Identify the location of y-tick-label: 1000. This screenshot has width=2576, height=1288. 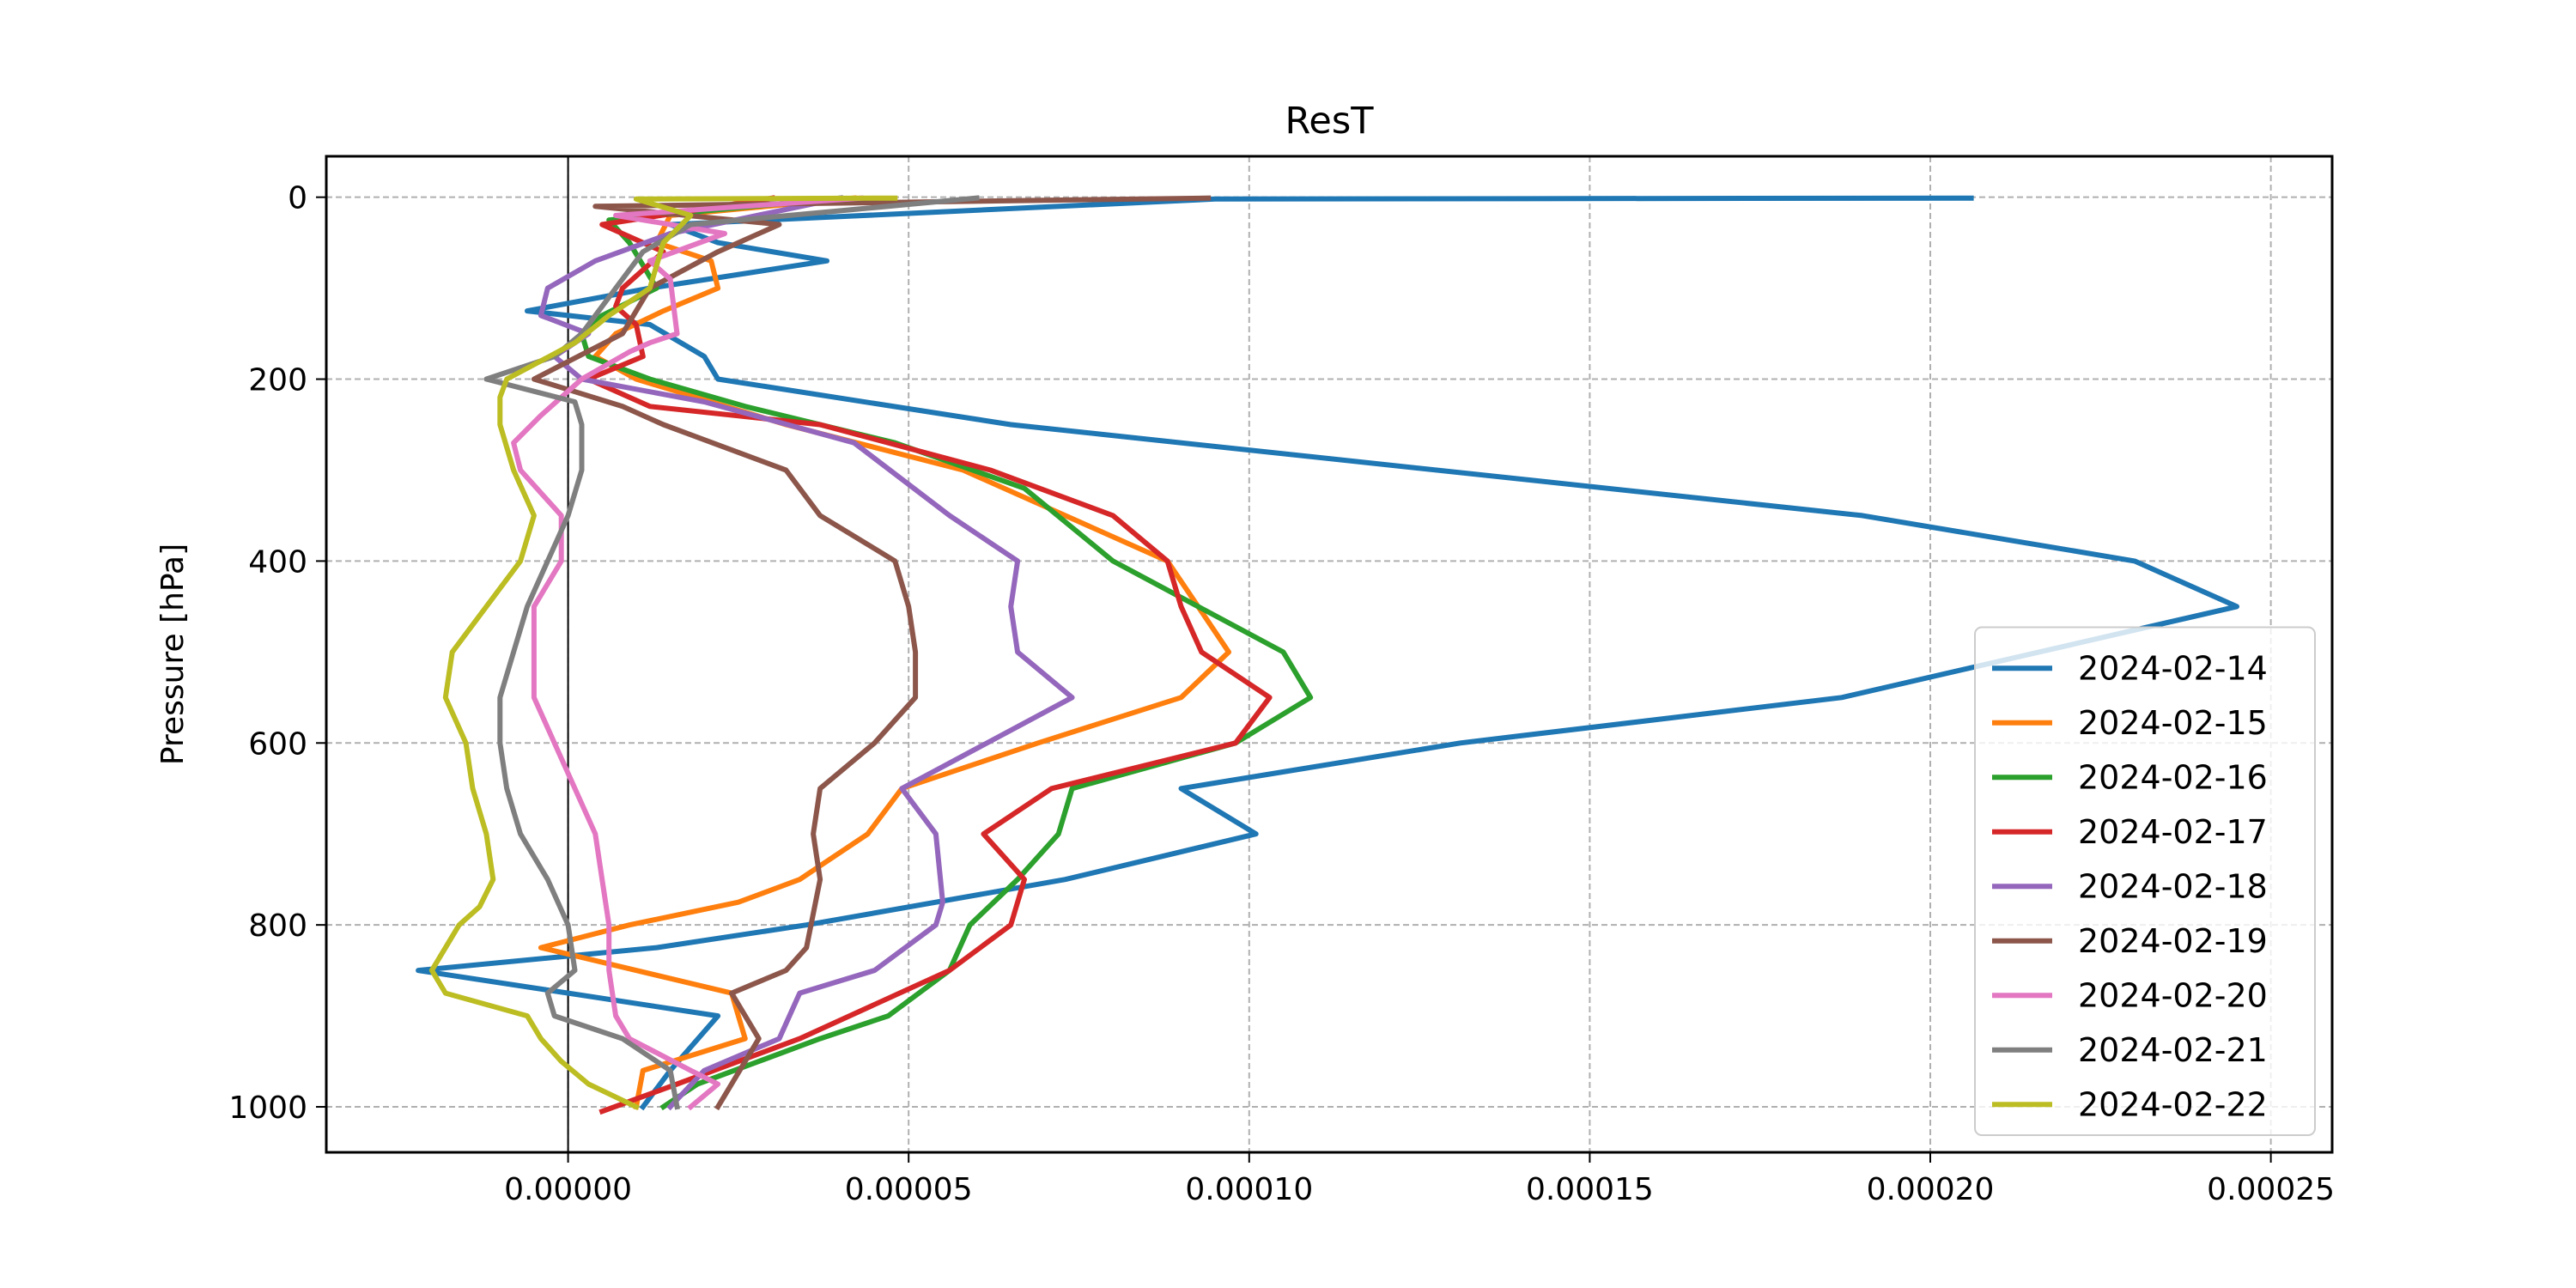
(268, 1108).